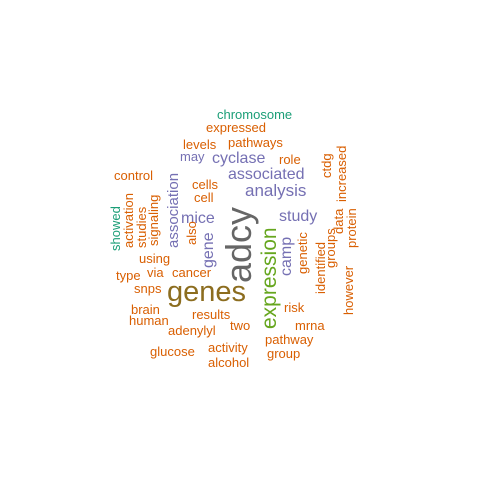 Image resolution: width=480 pixels, height=480 pixels. Describe the element at coordinates (192, 330) in the screenshot. I see `word-adenylyl: adenylyl` at that location.